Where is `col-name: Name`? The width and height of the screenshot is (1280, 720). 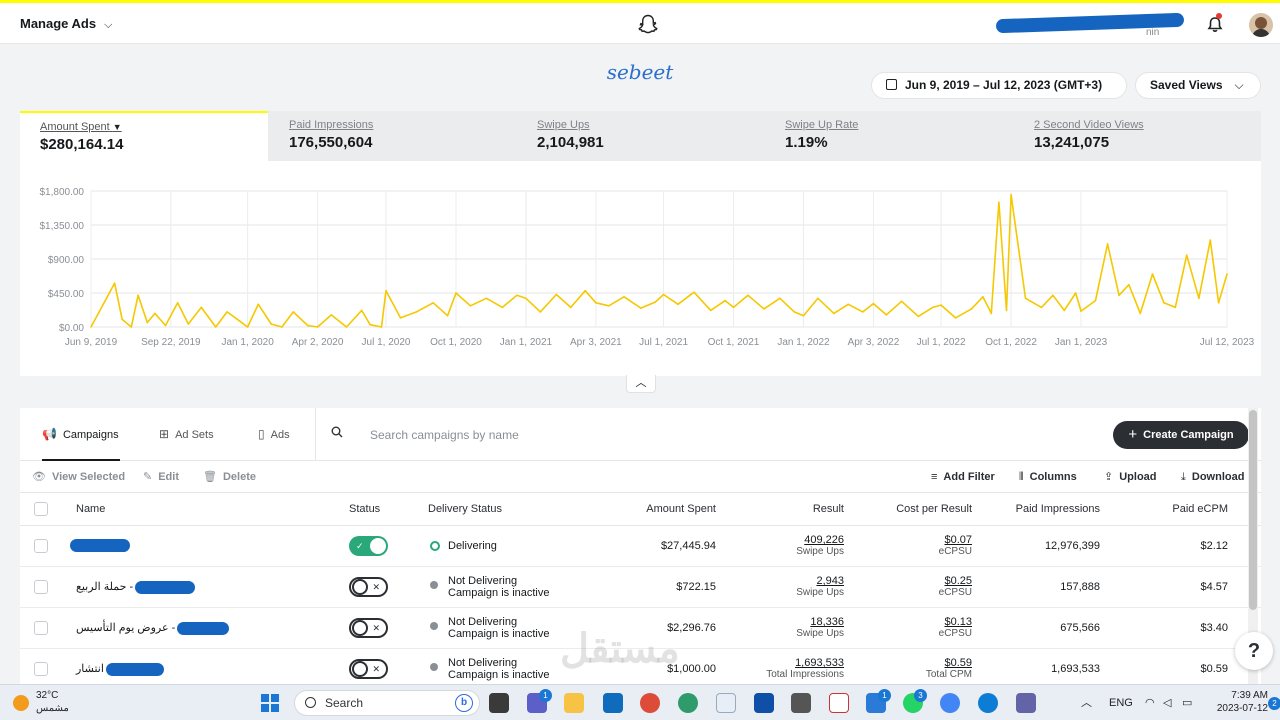 col-name: Name is located at coordinates (91, 509).